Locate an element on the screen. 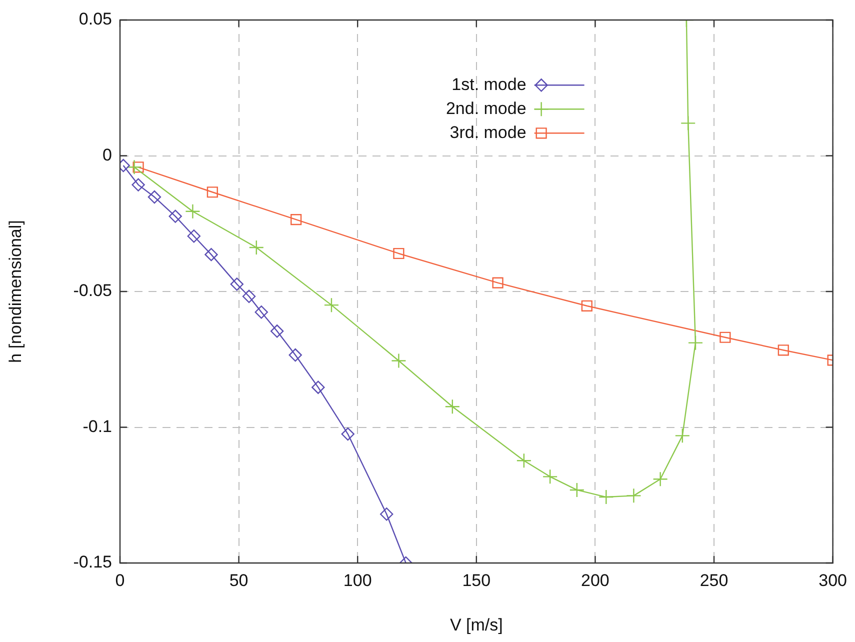 Image resolution: width=855 pixels, height=642 pixels. legend-label: 3rd. mode is located at coordinates (488, 132).